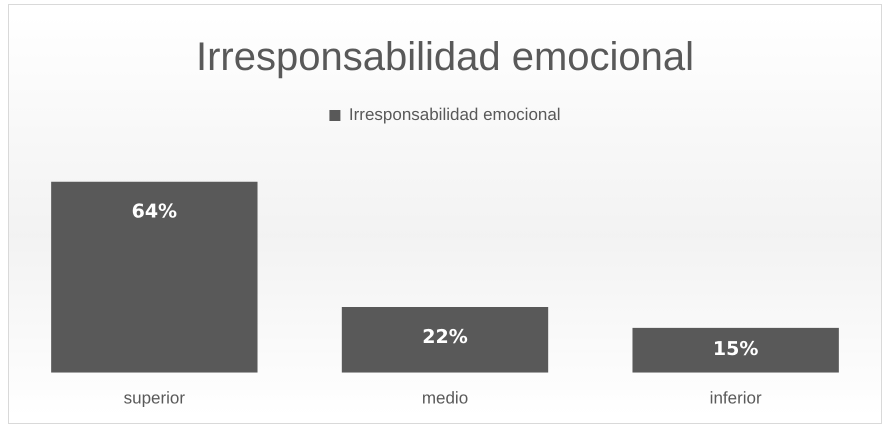 This screenshot has height=428, width=888. I want to click on legend-label: Irresponsabilidad emocional, so click(454, 114).